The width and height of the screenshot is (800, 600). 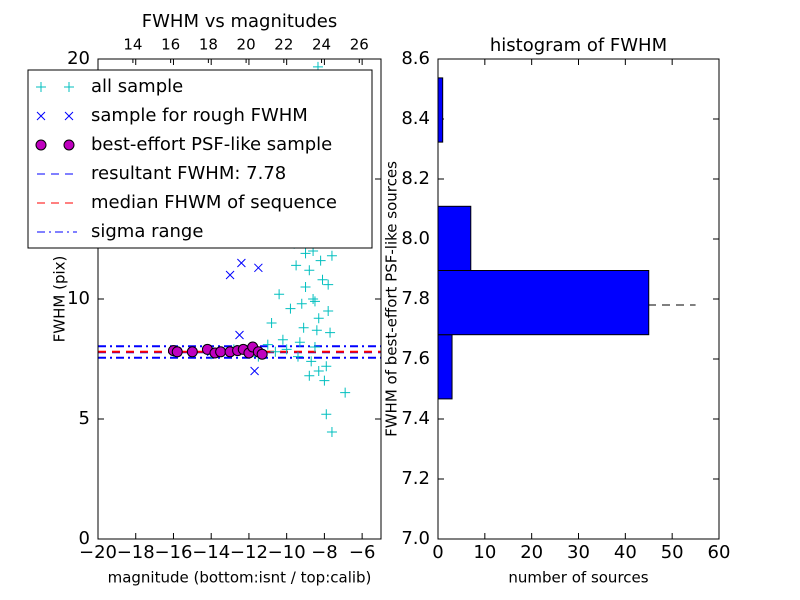 I want to click on x2-tick-label: 14, so click(x=132, y=45).